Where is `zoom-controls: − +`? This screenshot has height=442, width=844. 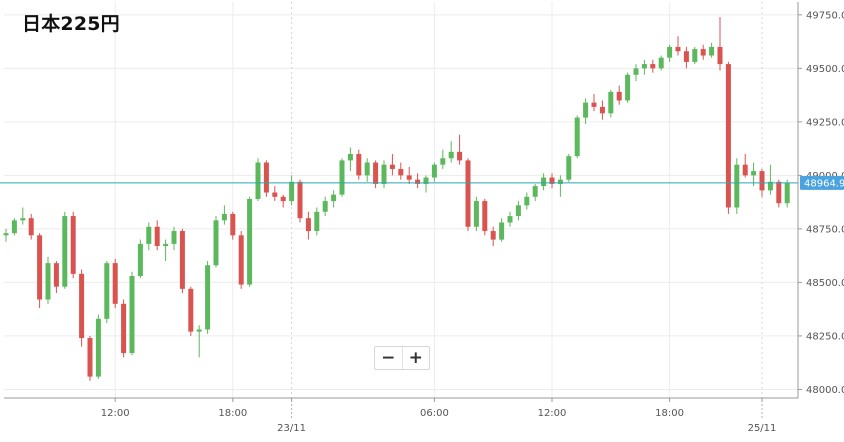
zoom-controls: − + is located at coordinates (402, 358).